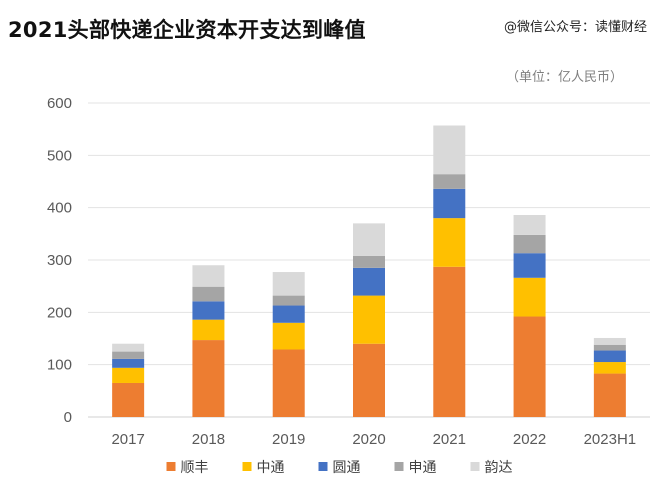 This screenshot has width=669, height=493. Describe the element at coordinates (187, 30) in the screenshot. I see `chart-title: 2021头部快递企业资本开支达到峰值` at that location.